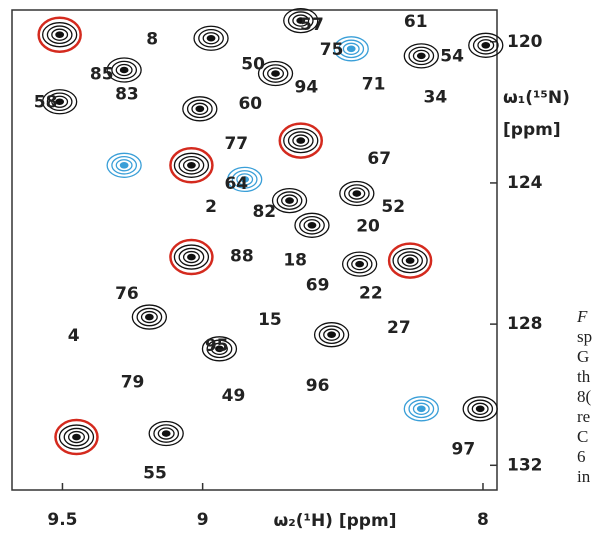  What do you see at coordinates (250, 104) in the screenshot?
I see `peak-label: 60` at bounding box center [250, 104].